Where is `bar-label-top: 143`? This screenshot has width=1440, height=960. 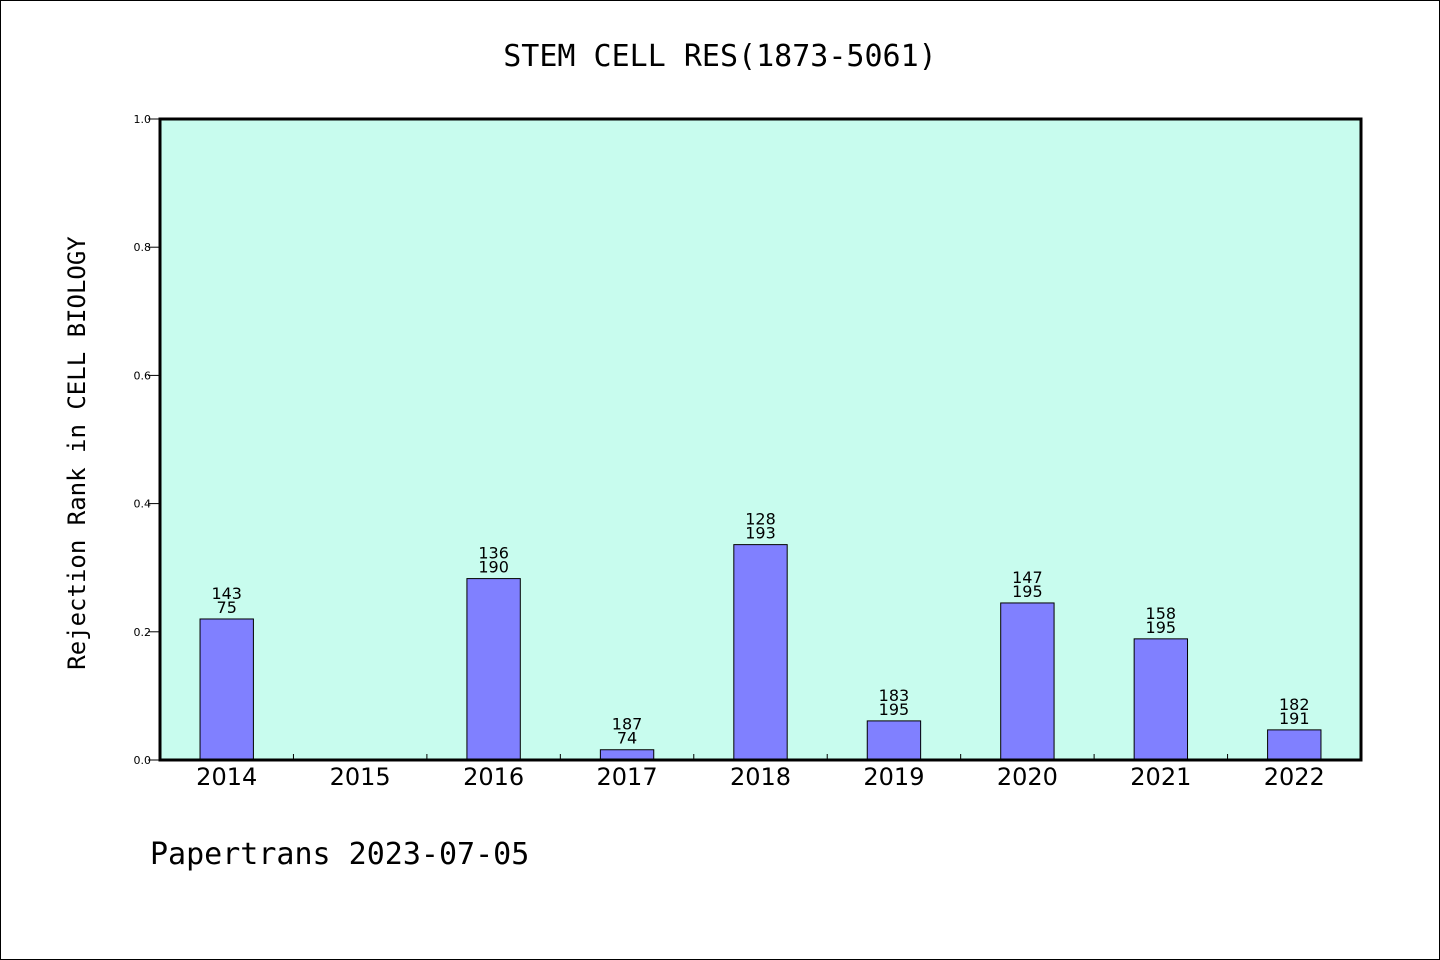
bar-label-top: 143 is located at coordinates (226, 593).